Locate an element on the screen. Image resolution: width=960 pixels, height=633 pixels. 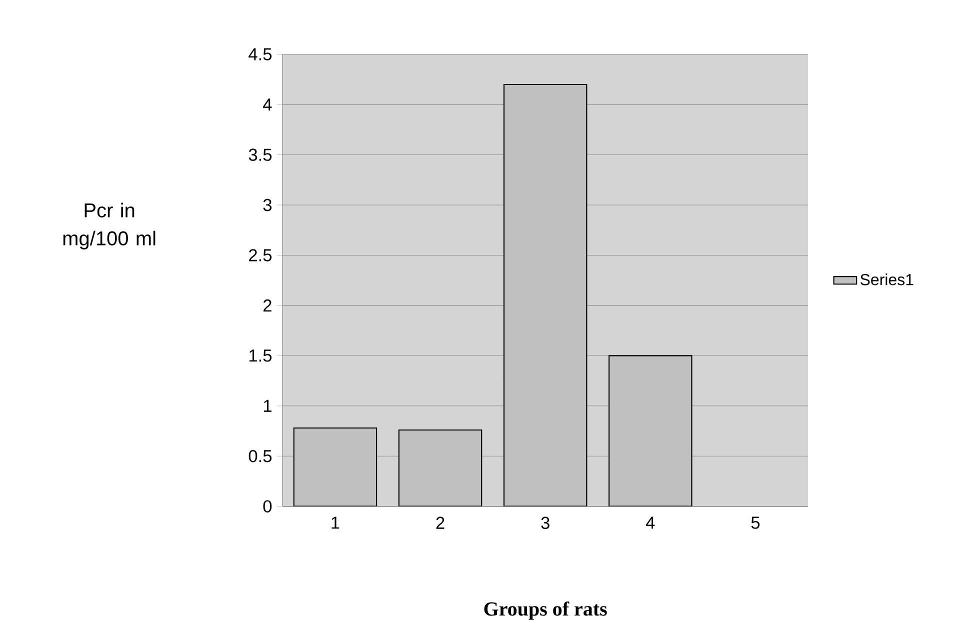
x-tick-label: 2 is located at coordinates (440, 522).